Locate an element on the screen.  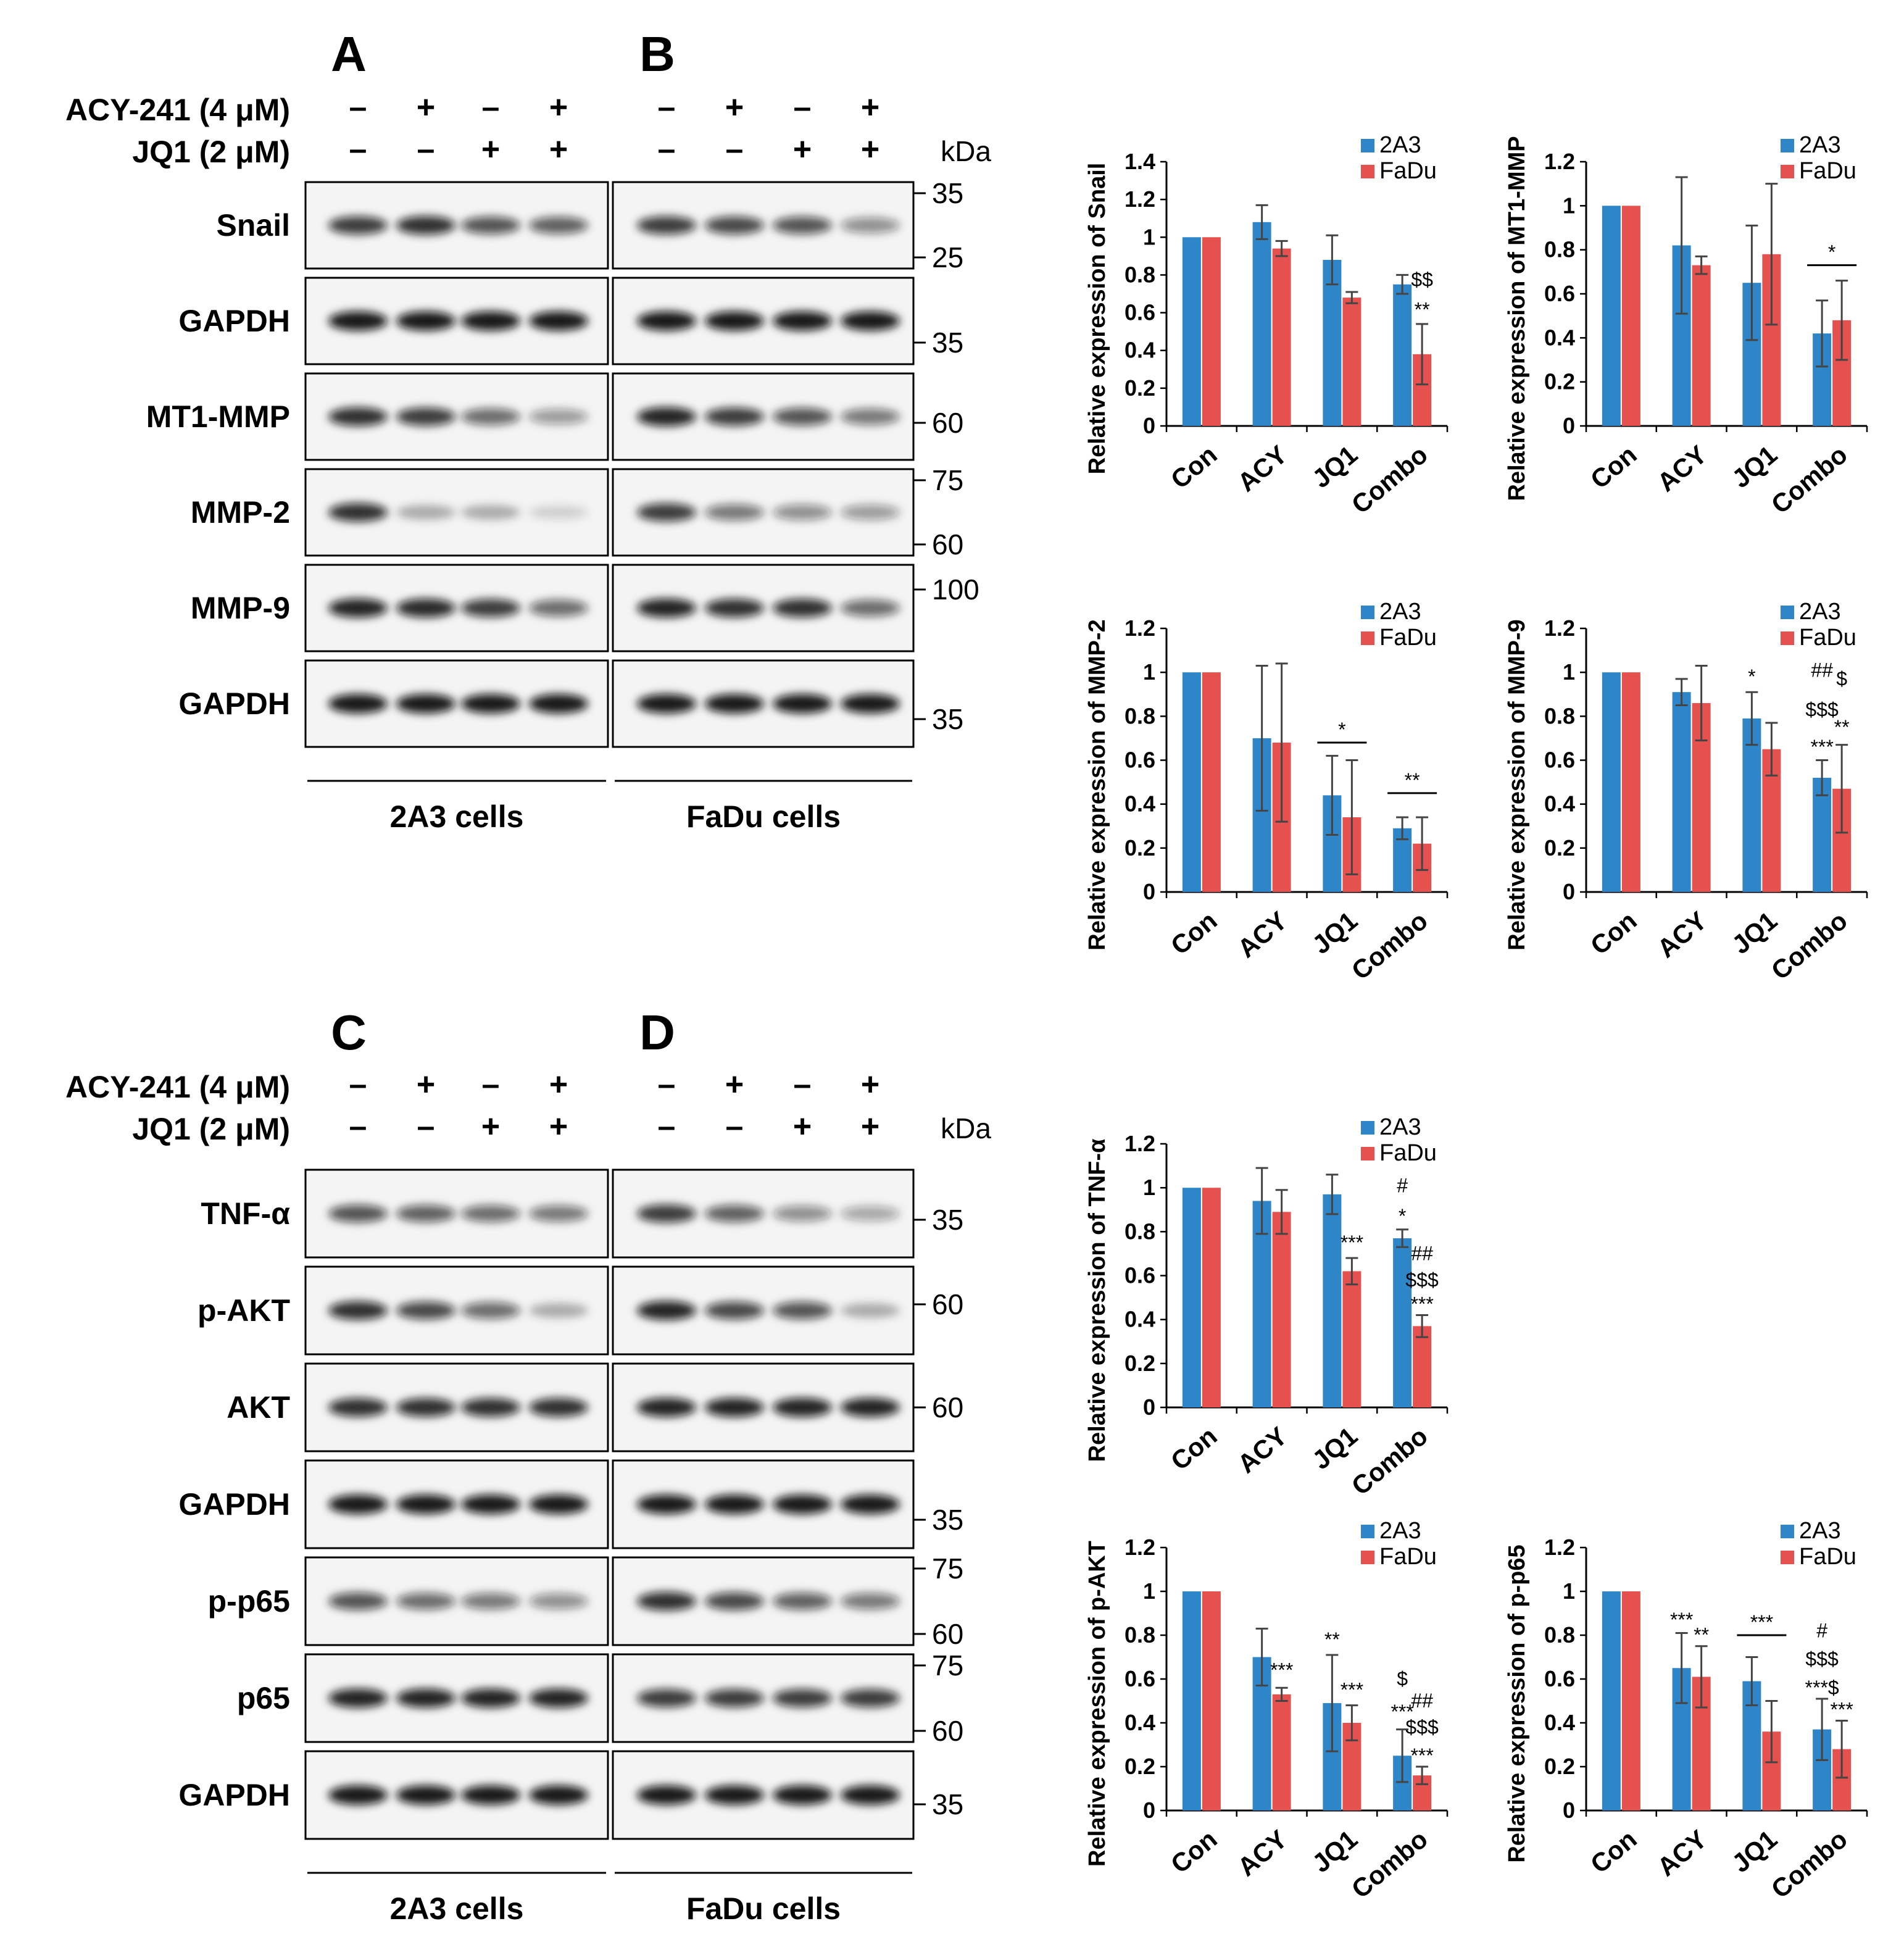
x-tick-label: Con is located at coordinates (1194, 1851).